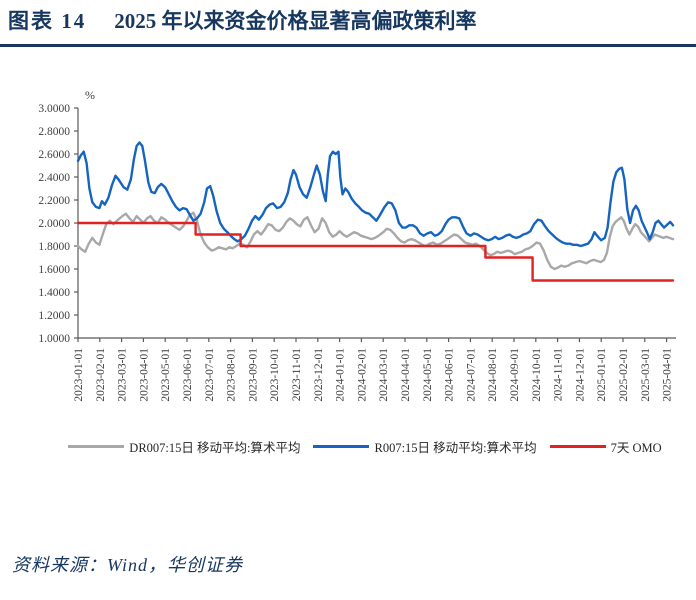 The height and width of the screenshot is (600, 696). Describe the element at coordinates (384, 375) in the screenshot. I see `svg-text: 2024-03-01` at that location.